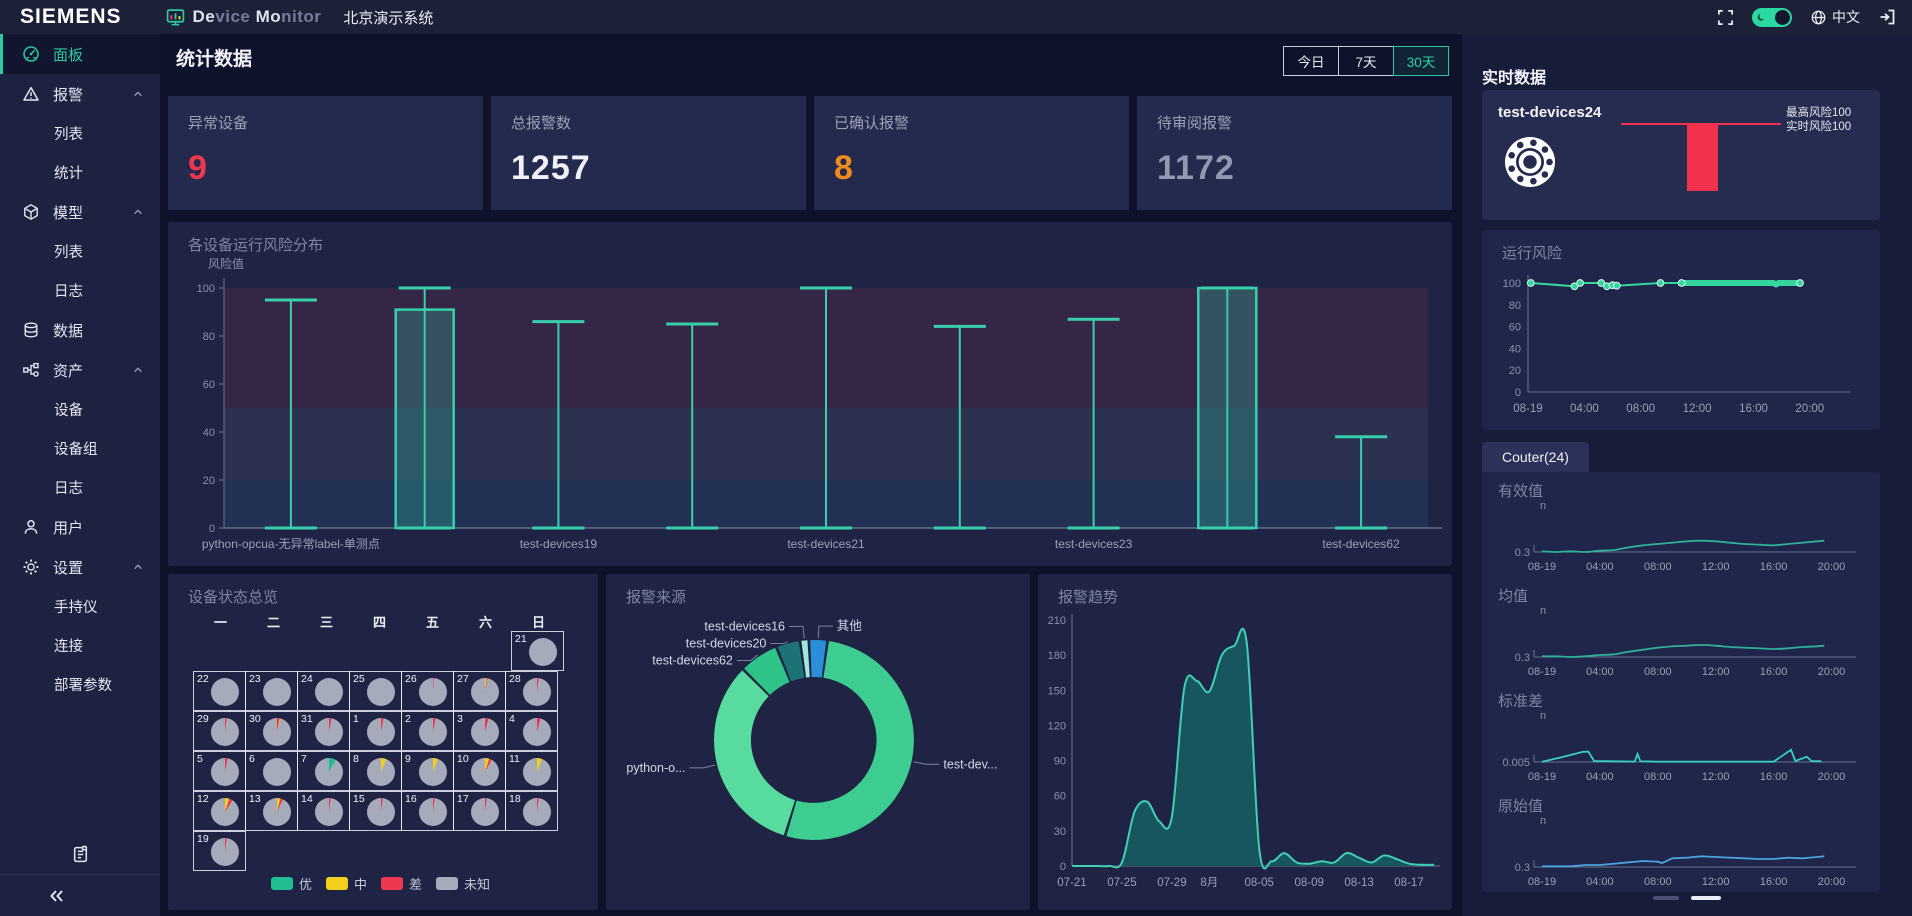 This screenshot has height=916, width=1912. What do you see at coordinates (531, 691) in the screenshot?
I see `calendar-day-cell: 28` at bounding box center [531, 691].